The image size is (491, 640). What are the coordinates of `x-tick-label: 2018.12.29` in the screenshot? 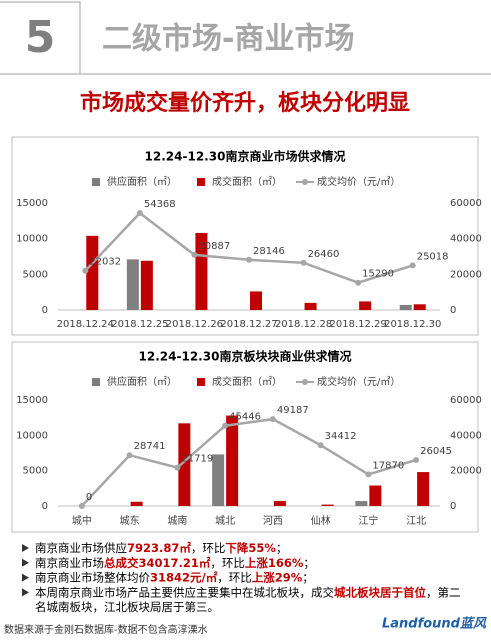 It's located at (358, 324).